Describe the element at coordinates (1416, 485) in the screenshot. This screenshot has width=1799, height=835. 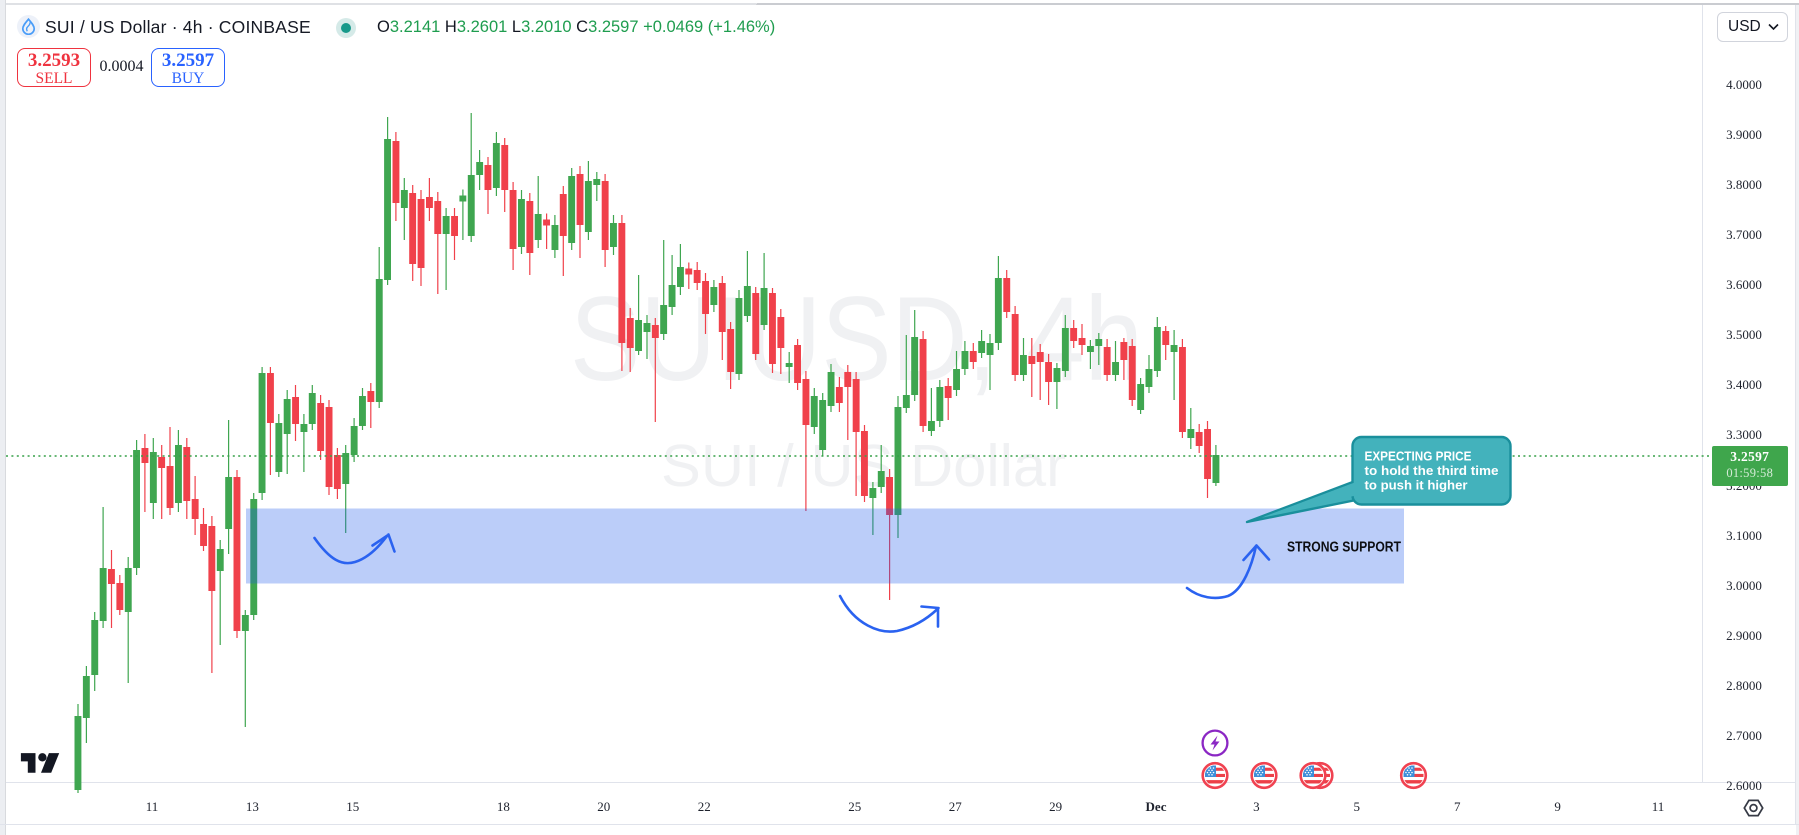
I see `svg-text: to push it higher` at that location.